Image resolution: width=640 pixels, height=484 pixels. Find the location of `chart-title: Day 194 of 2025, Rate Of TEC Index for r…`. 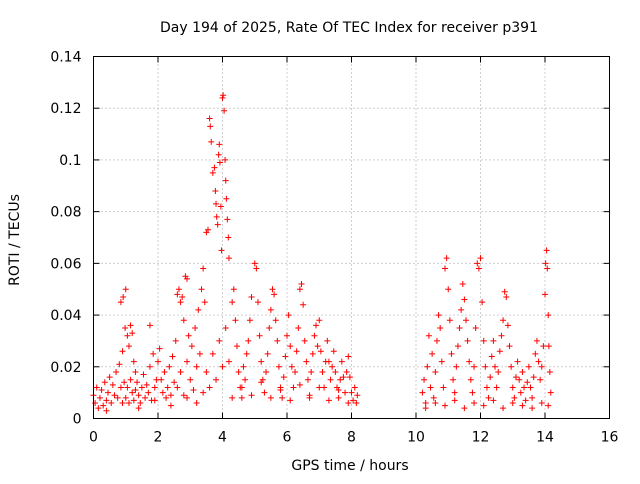

chart-title: Day 194 of 2025, Rate Of TEC Index for r… is located at coordinates (349, 28).